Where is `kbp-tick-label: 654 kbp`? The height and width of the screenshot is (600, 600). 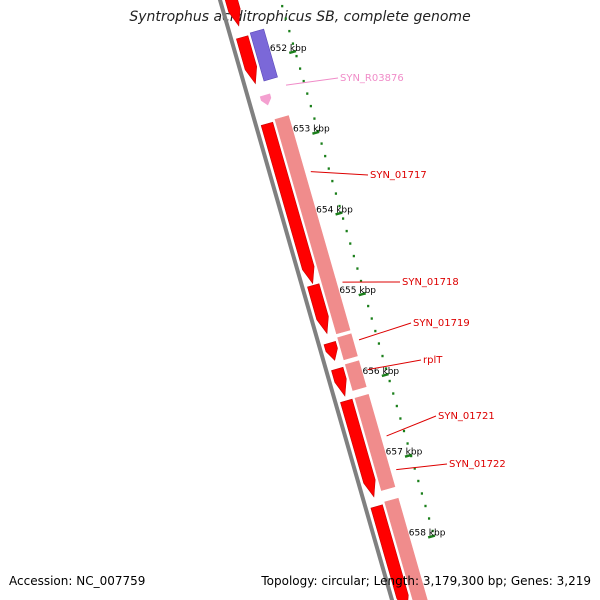
kbp-tick-label: 654 kbp is located at coordinates (334, 210).